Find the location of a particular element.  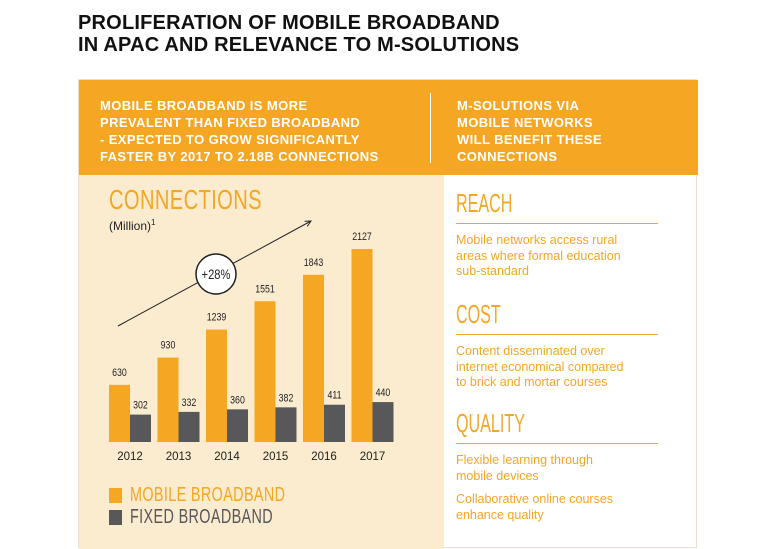

x-tick-label-2015: 2015 is located at coordinates (276, 457).